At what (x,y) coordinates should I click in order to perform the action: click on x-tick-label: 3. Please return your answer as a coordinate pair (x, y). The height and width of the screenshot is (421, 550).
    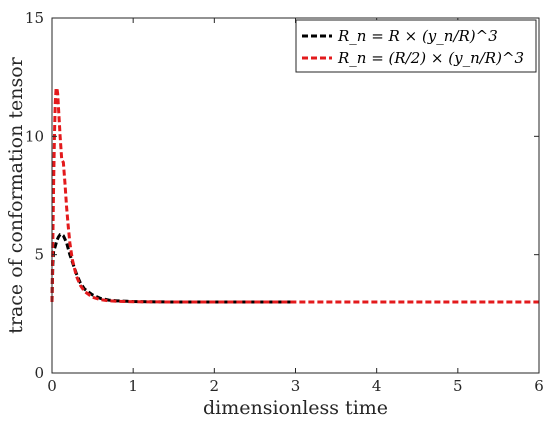
    Looking at the image, I should click on (296, 386).